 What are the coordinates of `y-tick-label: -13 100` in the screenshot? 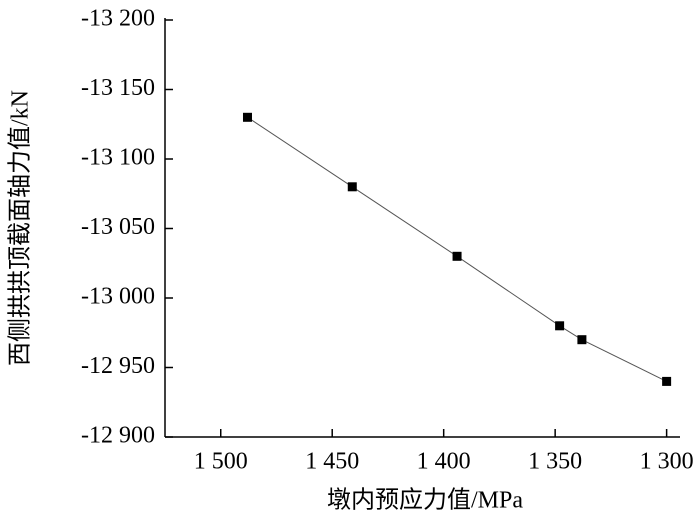 It's located at (118, 158).